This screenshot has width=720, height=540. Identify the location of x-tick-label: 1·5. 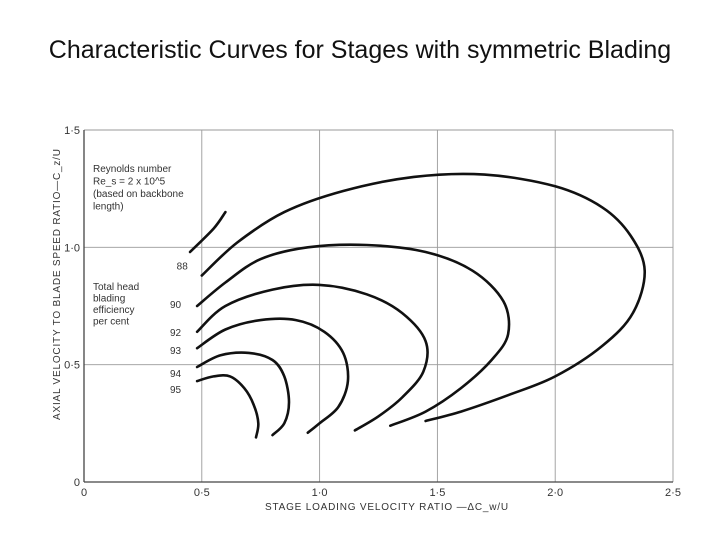
(437, 493).